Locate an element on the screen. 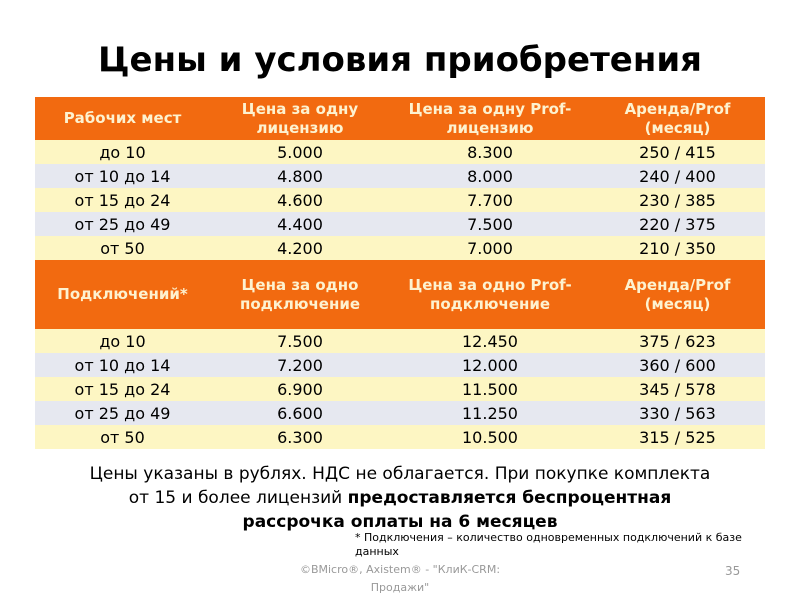  table-cell: 315 / 525 is located at coordinates (677, 437).